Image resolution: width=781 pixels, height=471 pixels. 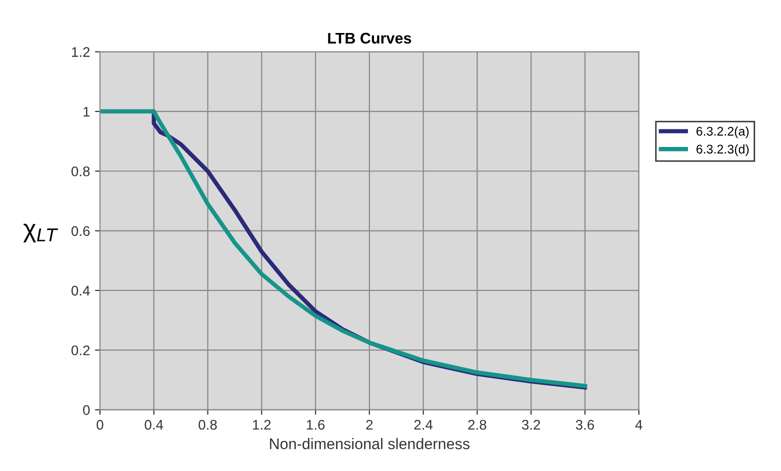 What do you see at coordinates (370, 444) in the screenshot?
I see `x-axis-title: Non-dimensional slenderness` at bounding box center [370, 444].